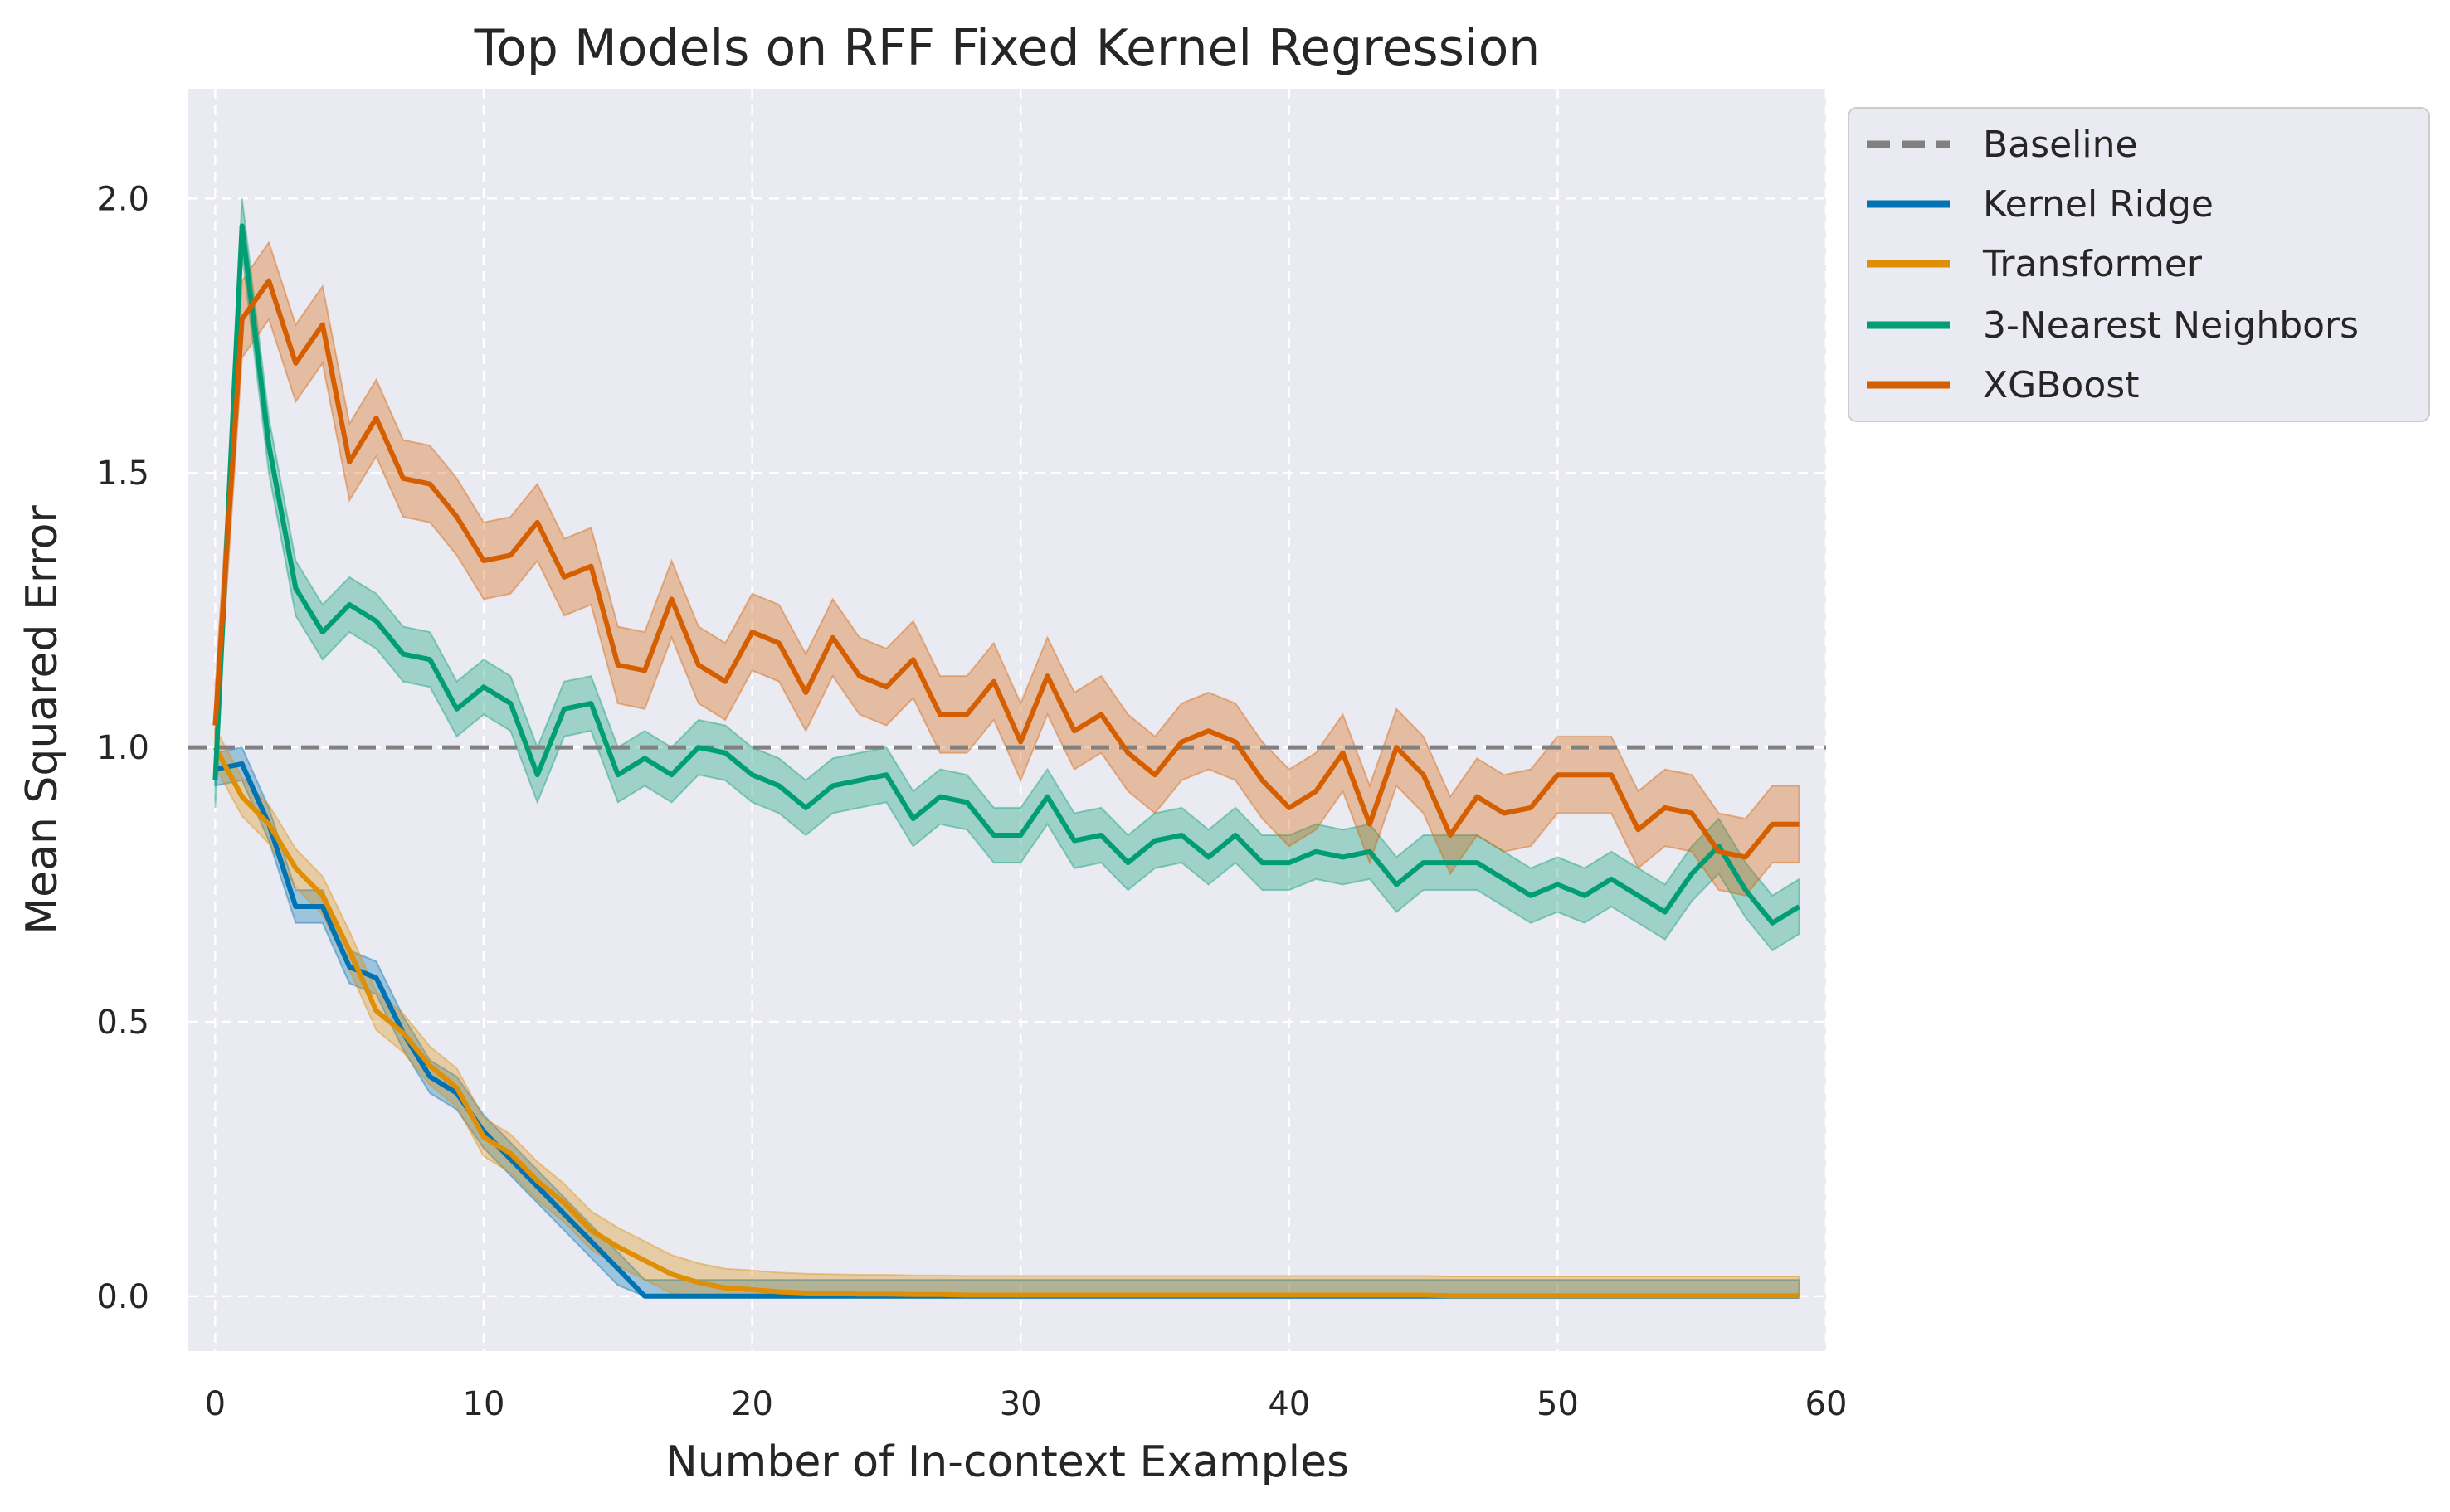 The width and height of the screenshot is (2450, 1512). Describe the element at coordinates (122, 199) in the screenshot. I see `y-tick-label: 2.0` at that location.